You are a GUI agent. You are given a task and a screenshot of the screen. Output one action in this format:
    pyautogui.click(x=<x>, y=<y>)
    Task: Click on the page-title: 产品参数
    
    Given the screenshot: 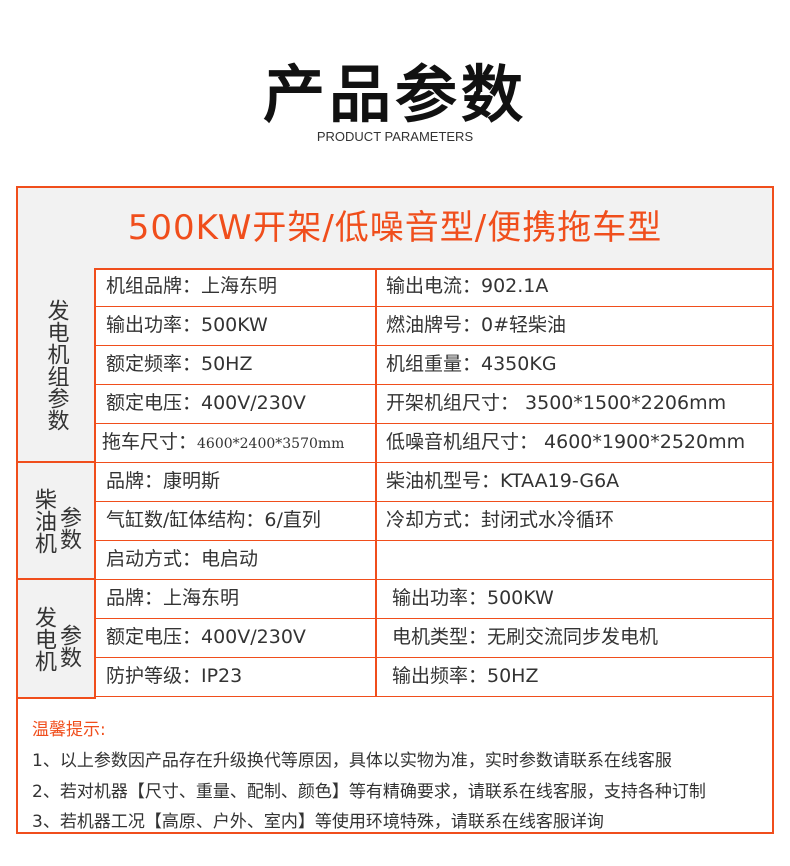 What is the action you would take?
    pyautogui.click(x=394, y=94)
    